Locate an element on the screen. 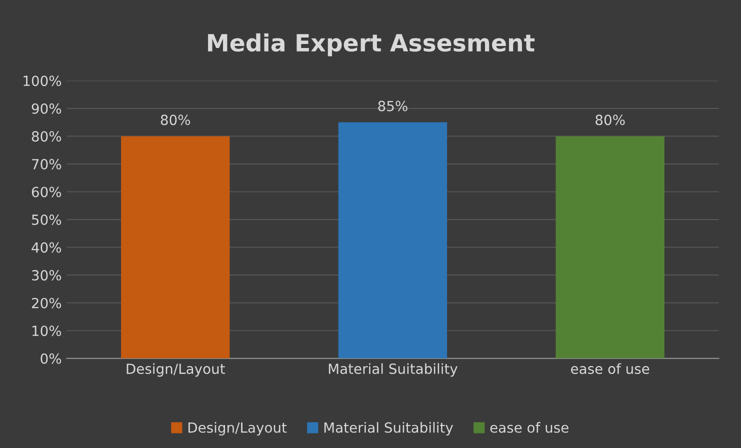 This screenshot has height=448, width=741. legend-label: ease of use is located at coordinates (529, 427).